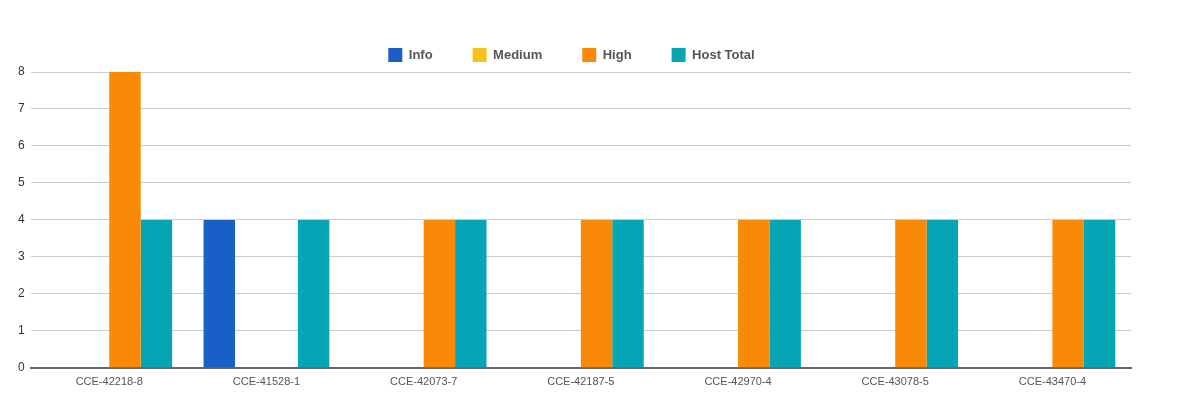 The height and width of the screenshot is (405, 1179). Describe the element at coordinates (21, 71) in the screenshot. I see `y-tick-label: 8` at that location.